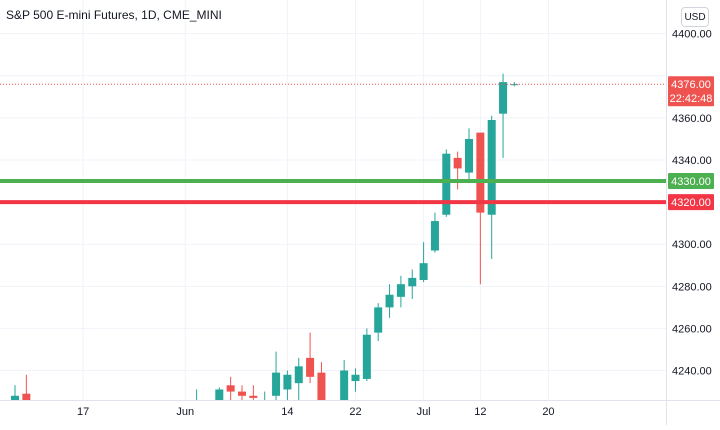  What do you see at coordinates (83, 412) in the screenshot?
I see `x-tick-label: 17` at bounding box center [83, 412].